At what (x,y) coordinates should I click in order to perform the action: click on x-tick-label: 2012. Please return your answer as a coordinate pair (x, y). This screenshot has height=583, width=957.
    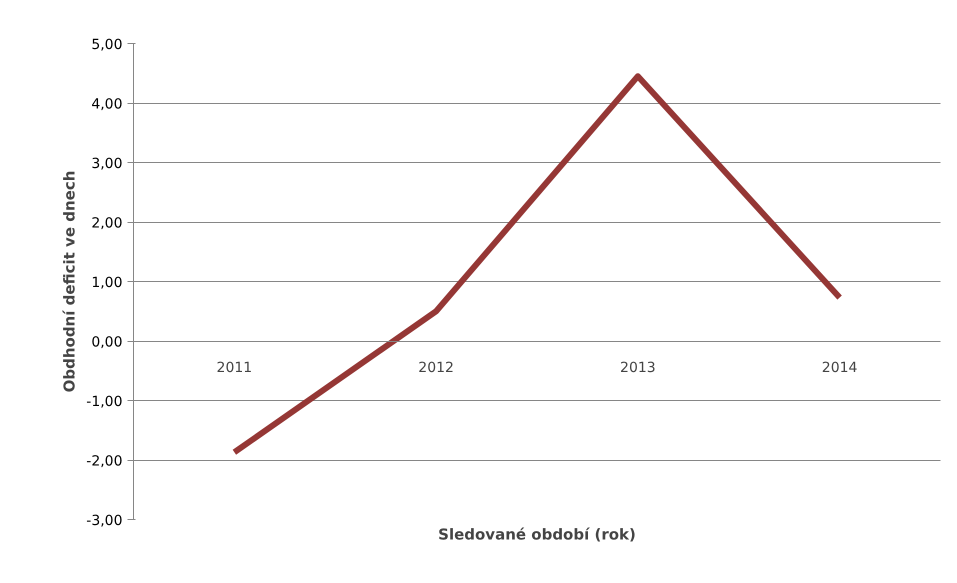
    Looking at the image, I should click on (436, 368).